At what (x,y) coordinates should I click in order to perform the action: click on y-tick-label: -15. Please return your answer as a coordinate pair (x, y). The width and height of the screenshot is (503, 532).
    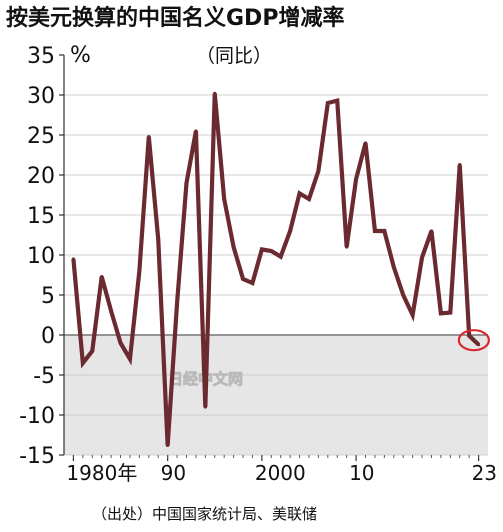
    Looking at the image, I should click on (37, 456).